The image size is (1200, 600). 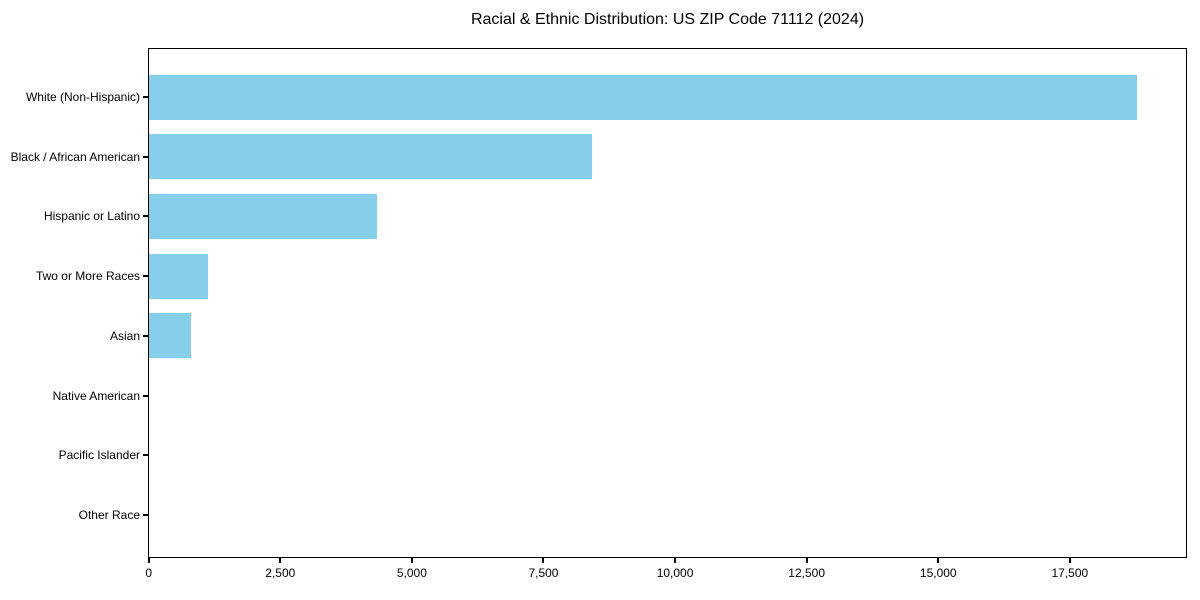 What do you see at coordinates (82, 97) in the screenshot?
I see `y-tick-label: White (Non-Hispanic)` at bounding box center [82, 97].